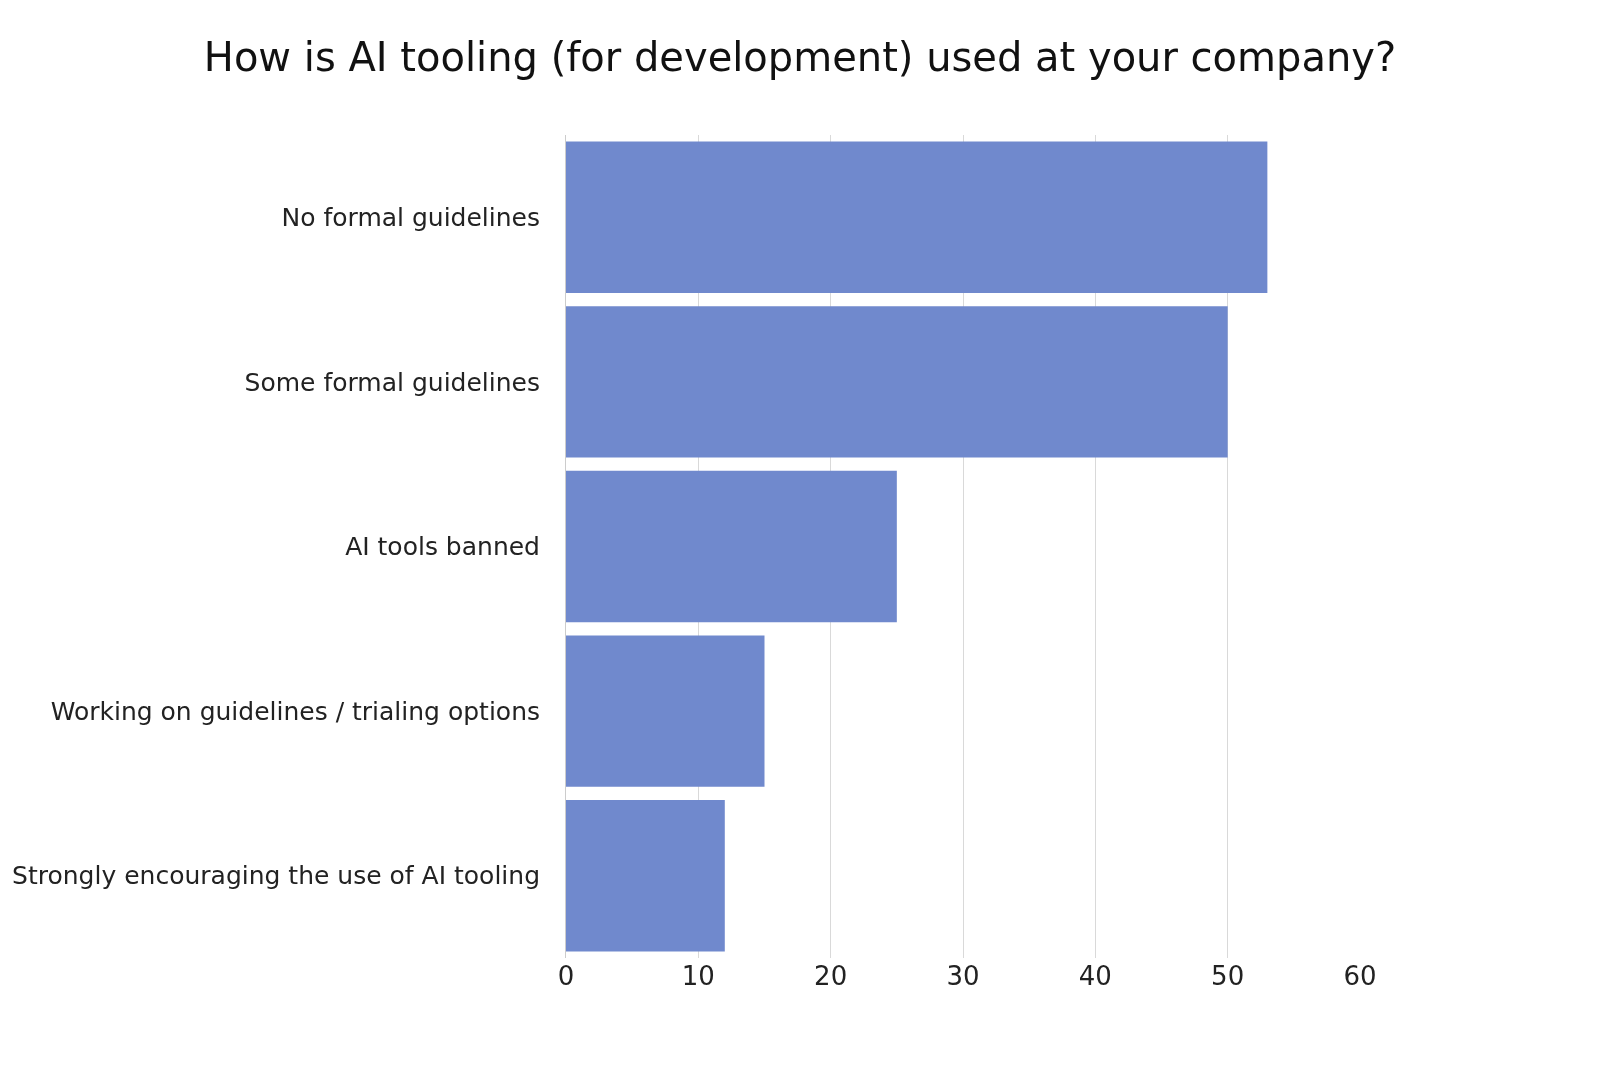 This screenshot has height=1078, width=1600. I want to click on x-tick-label: 60, so click(1360, 976).